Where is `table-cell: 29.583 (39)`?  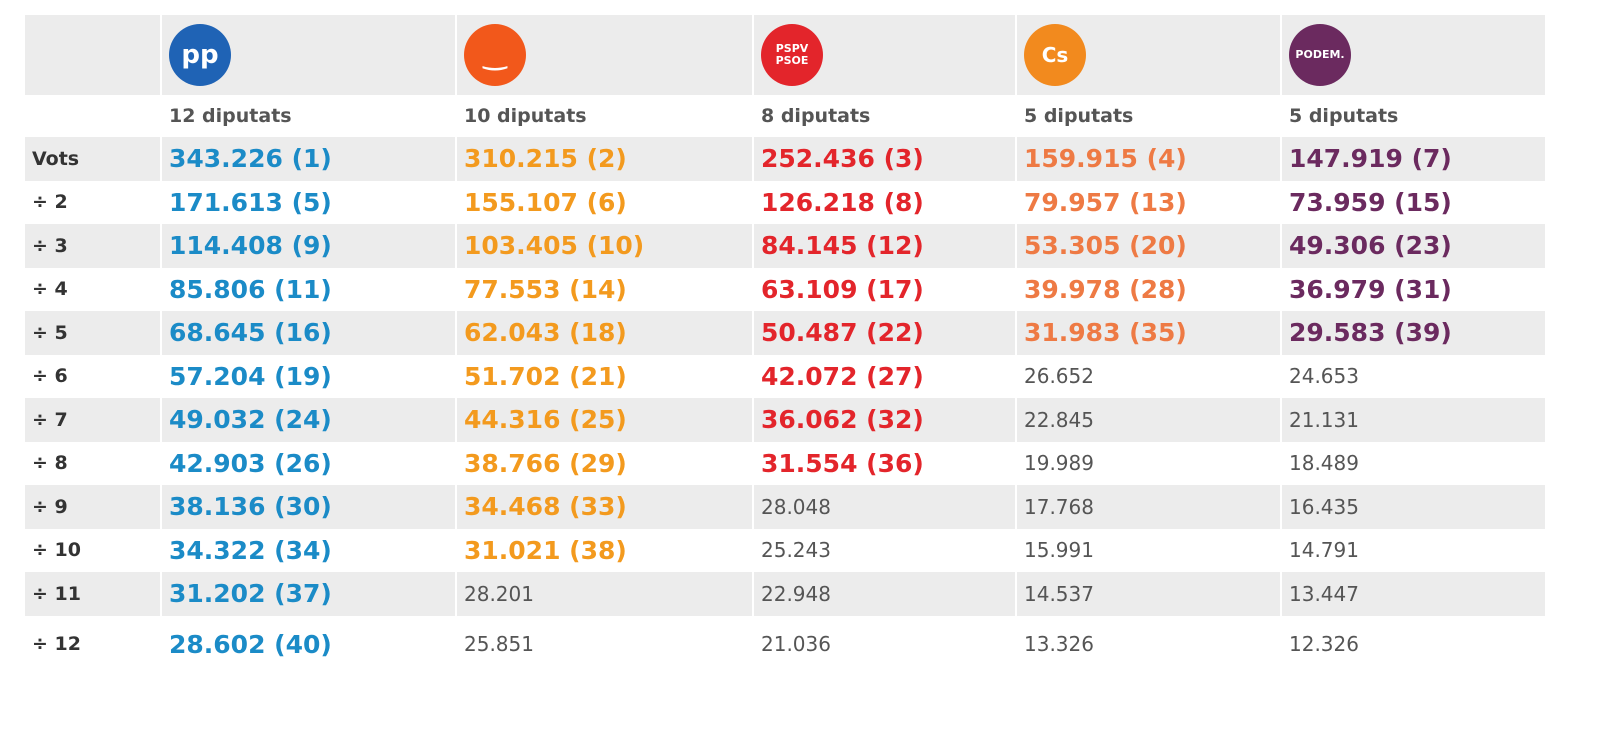 table-cell: 29.583 (39) is located at coordinates (1412, 333).